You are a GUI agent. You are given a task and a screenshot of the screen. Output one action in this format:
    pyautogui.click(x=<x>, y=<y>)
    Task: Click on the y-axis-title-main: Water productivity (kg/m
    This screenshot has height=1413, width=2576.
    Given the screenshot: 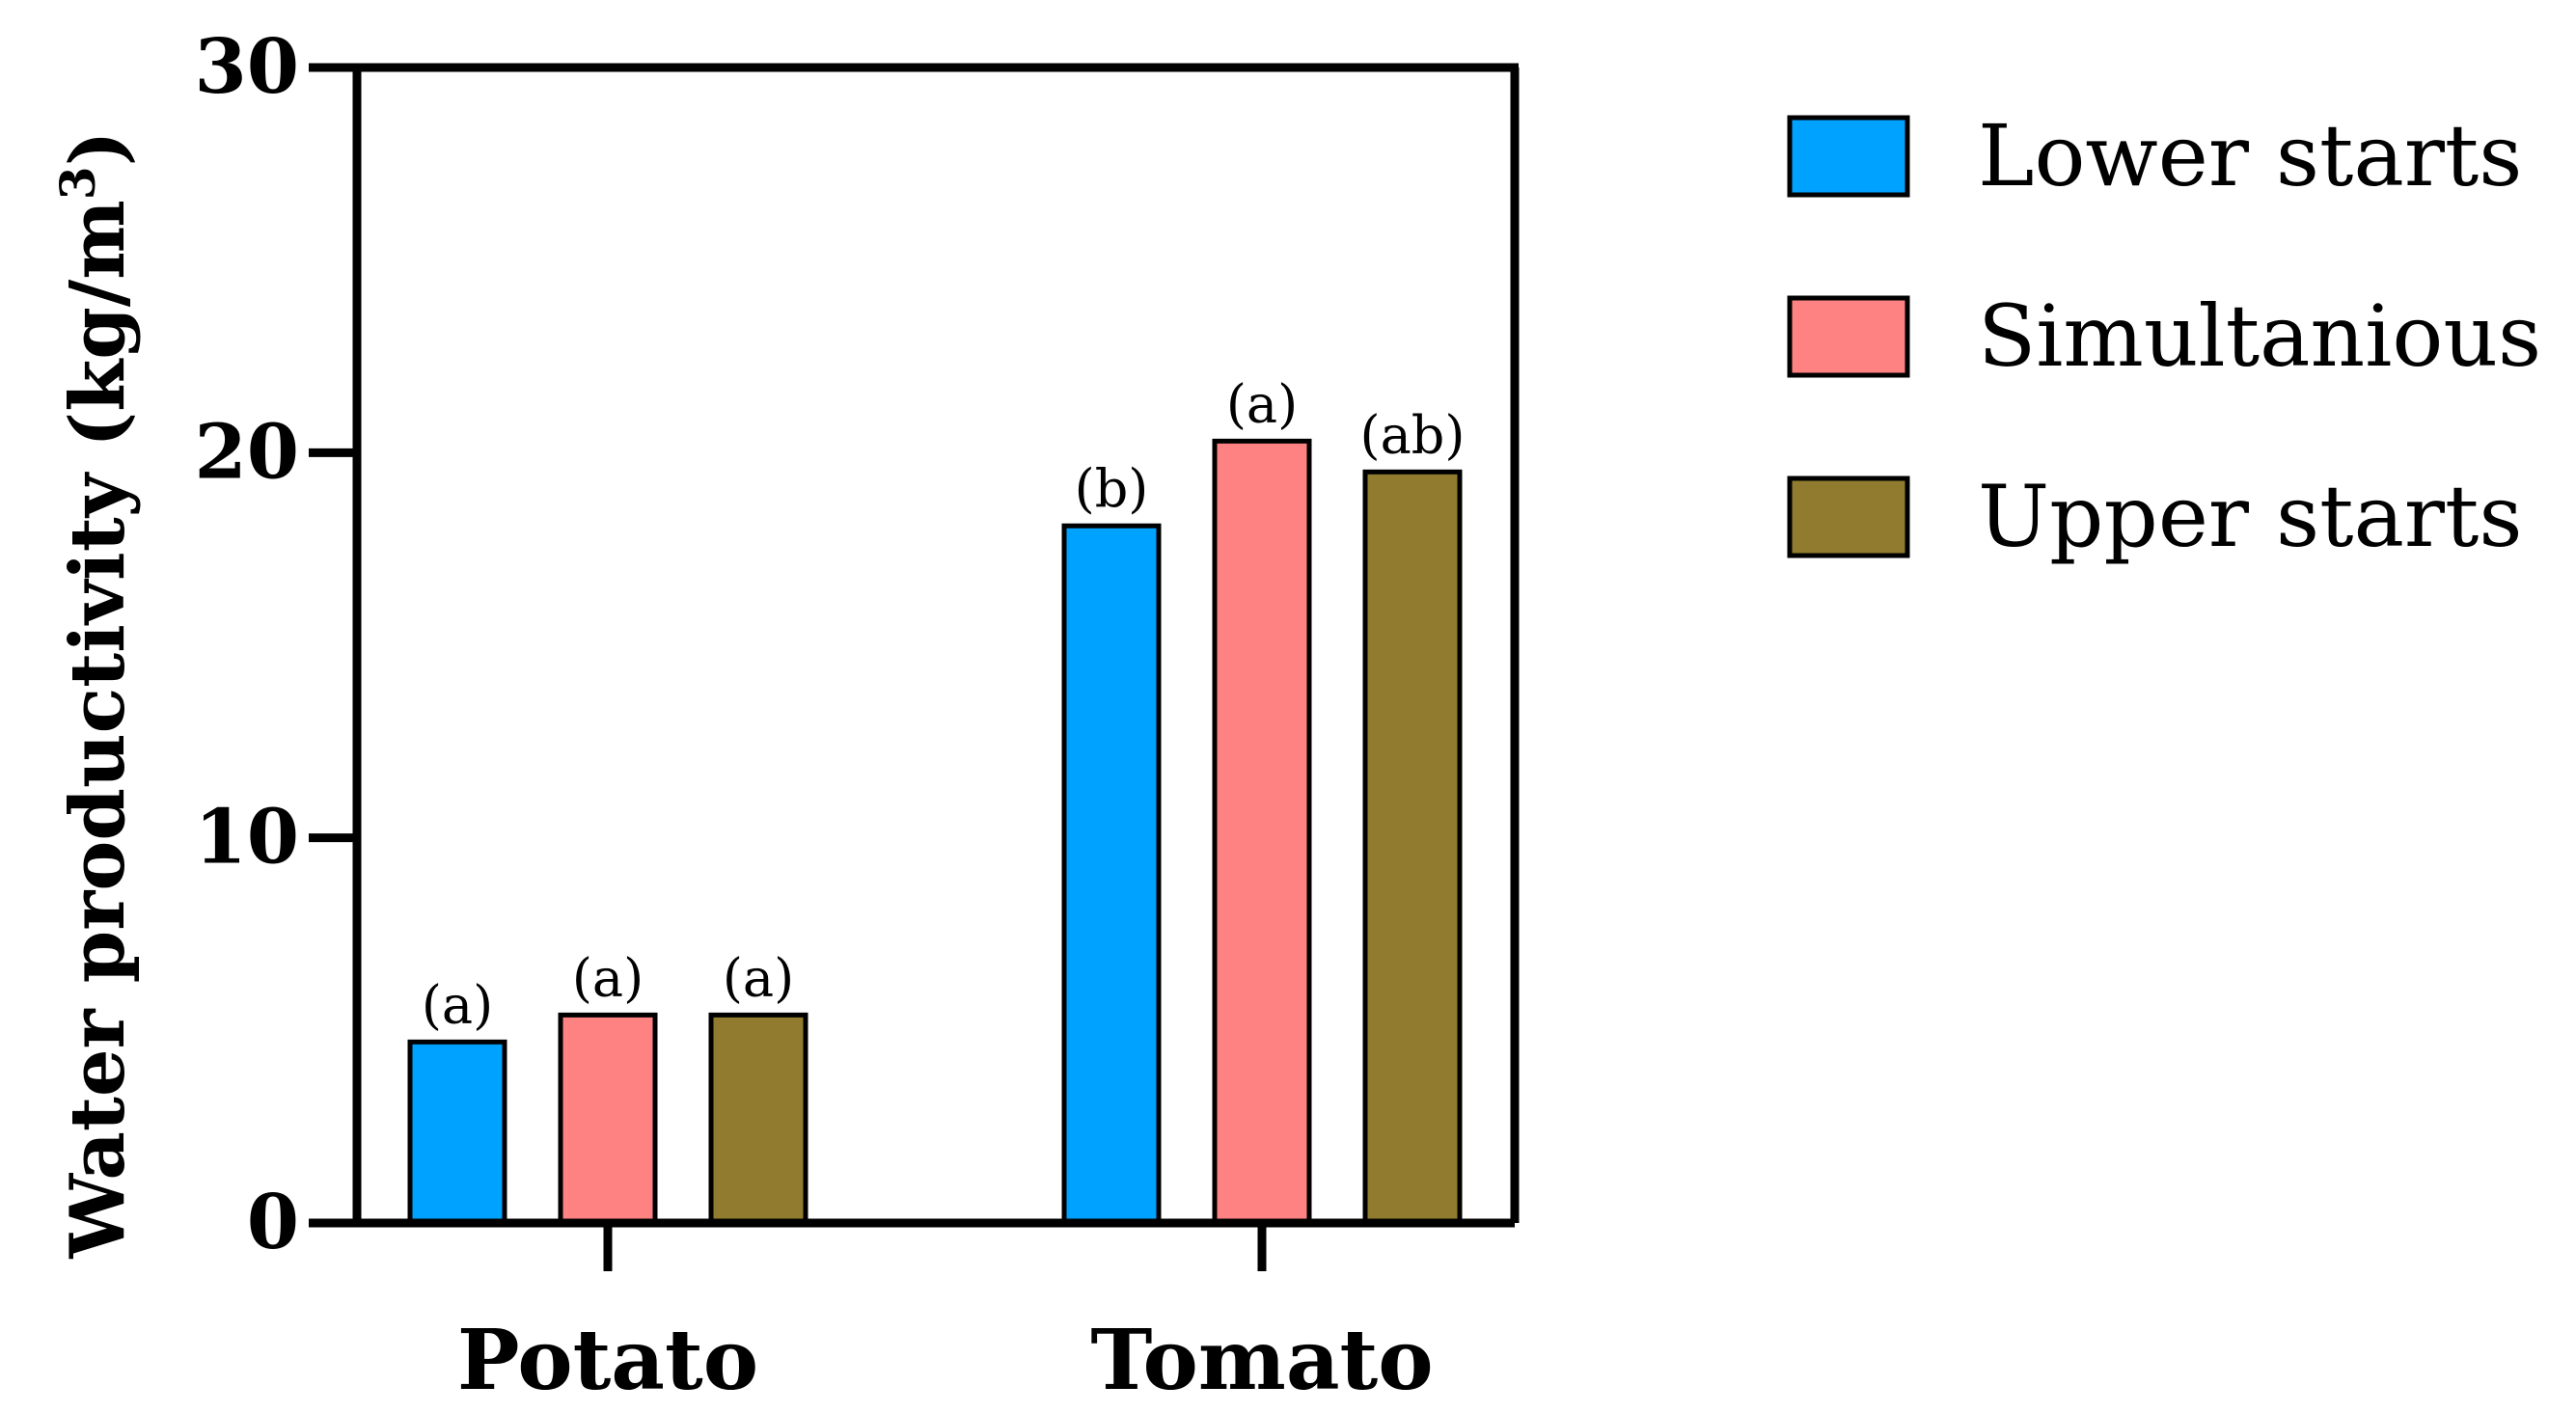 What is the action you would take?
    pyautogui.click(x=98, y=729)
    